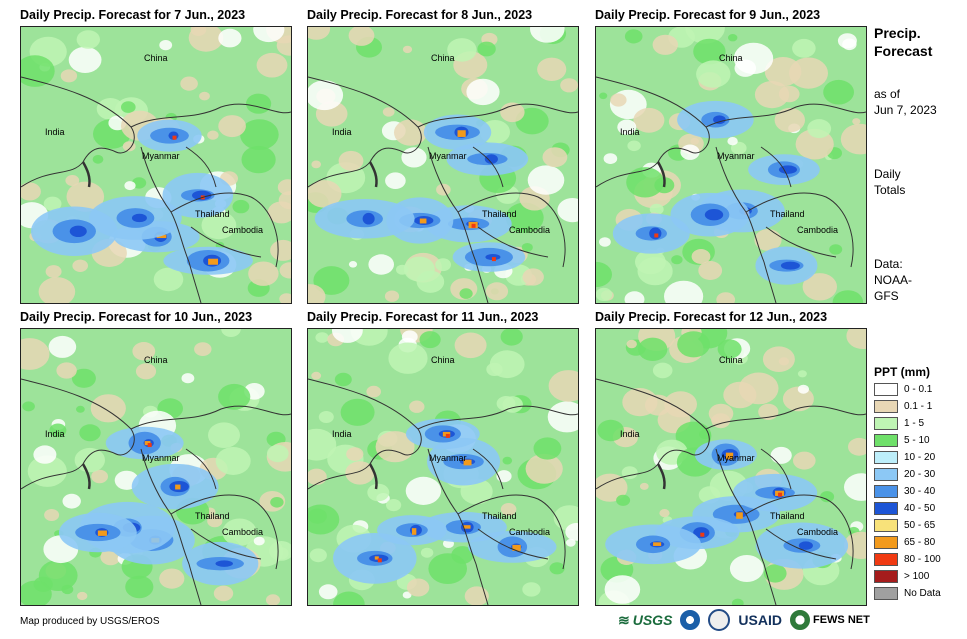 This screenshot has height=639, width=967. What do you see at coordinates (917, 440) in the screenshot?
I see `legend-label: 5 - 10` at bounding box center [917, 440].